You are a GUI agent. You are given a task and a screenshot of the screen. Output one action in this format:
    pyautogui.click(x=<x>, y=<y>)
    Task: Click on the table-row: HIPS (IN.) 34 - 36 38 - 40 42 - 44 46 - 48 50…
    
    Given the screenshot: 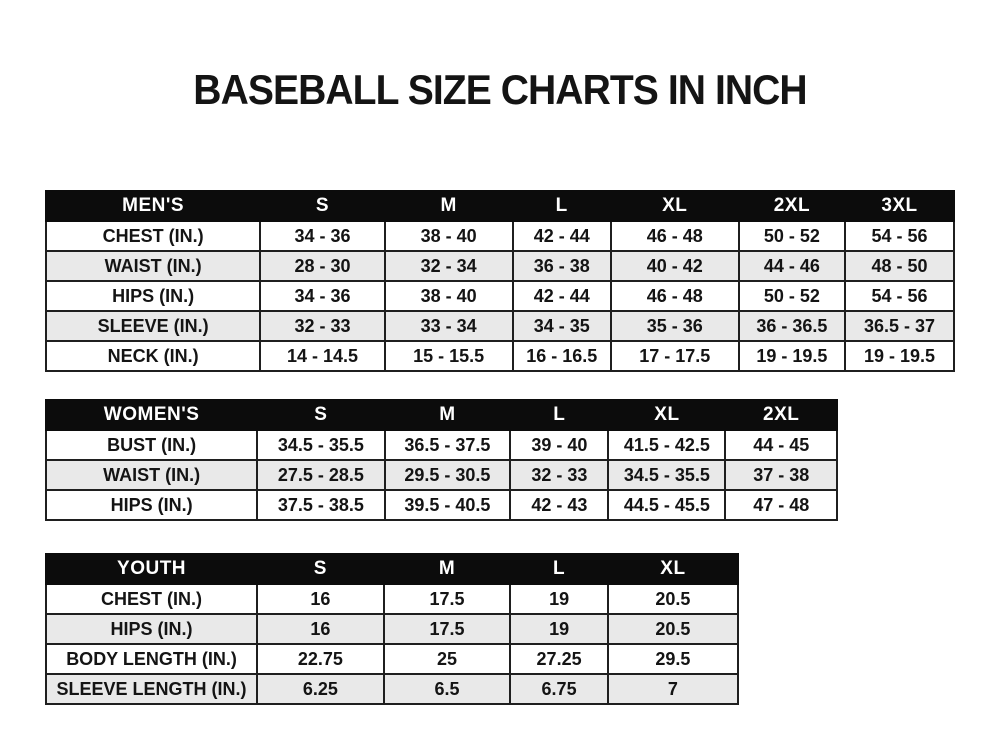 What is the action you would take?
    pyautogui.click(x=499, y=296)
    